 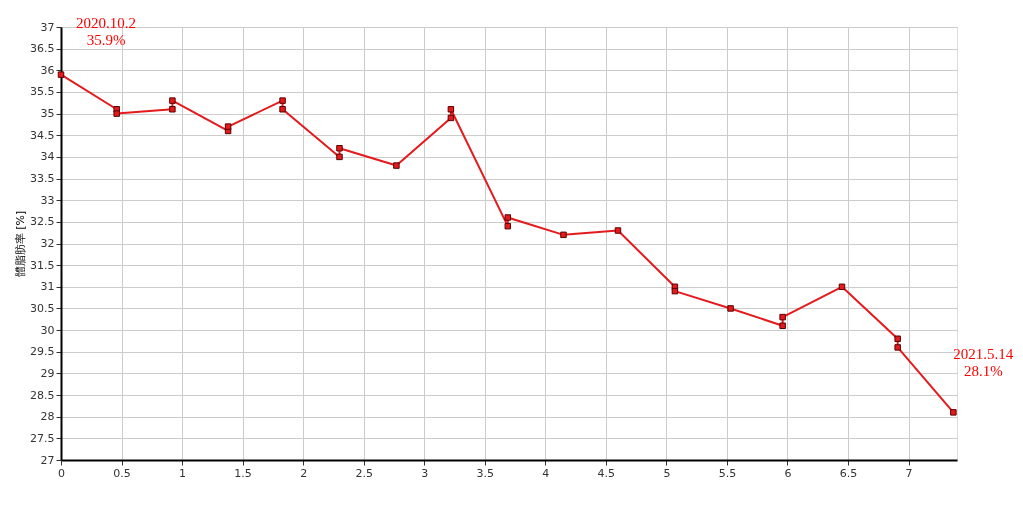 What do you see at coordinates (42, 352) in the screenshot?
I see `y-tick-label: 29.5` at bounding box center [42, 352].